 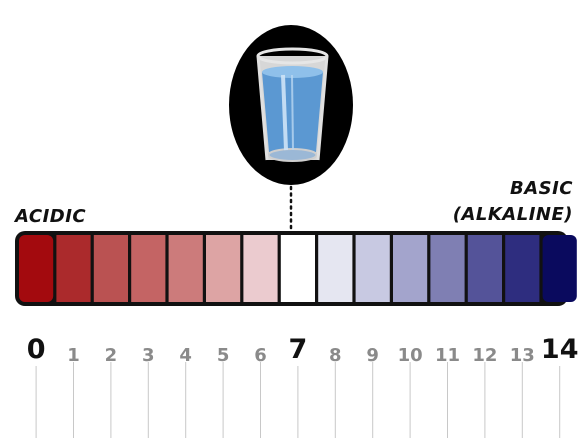 I want to click on basic-label-line1: BASIC, so click(x=541, y=188).